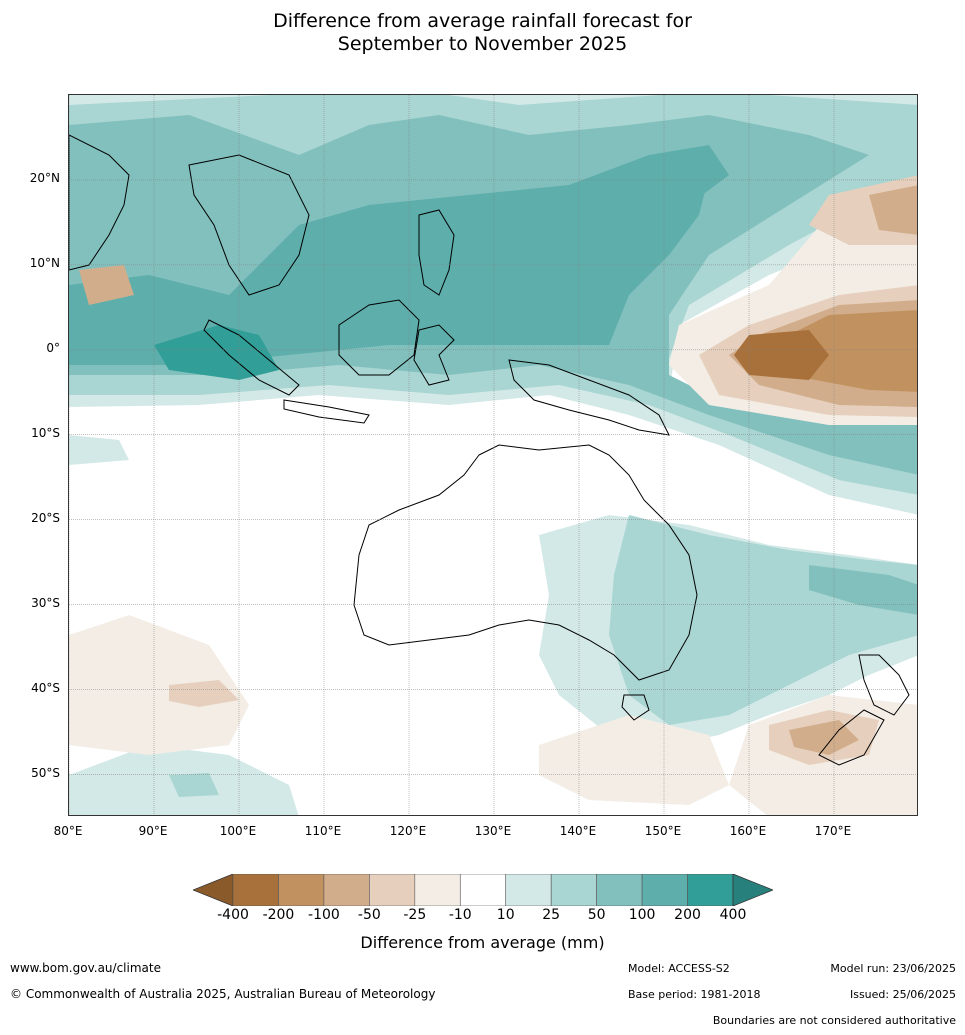  Describe the element at coordinates (893, 968) in the screenshot. I see `model-run-date: Model run: 23/06/2025` at that location.